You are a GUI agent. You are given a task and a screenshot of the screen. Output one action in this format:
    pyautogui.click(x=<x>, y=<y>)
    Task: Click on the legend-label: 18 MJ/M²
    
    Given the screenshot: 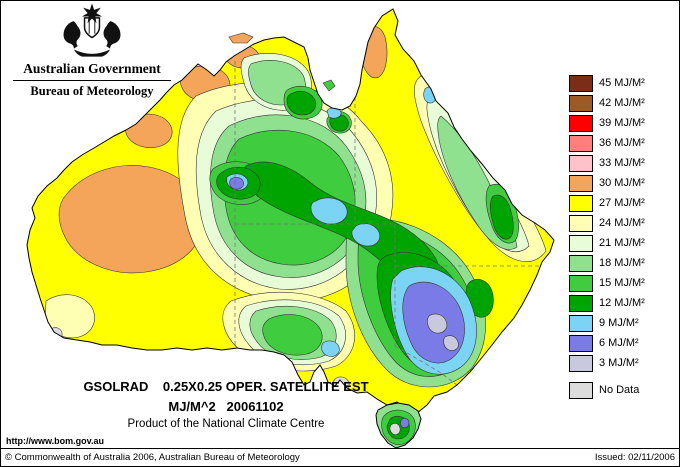 What is the action you would take?
    pyautogui.click(x=622, y=263)
    